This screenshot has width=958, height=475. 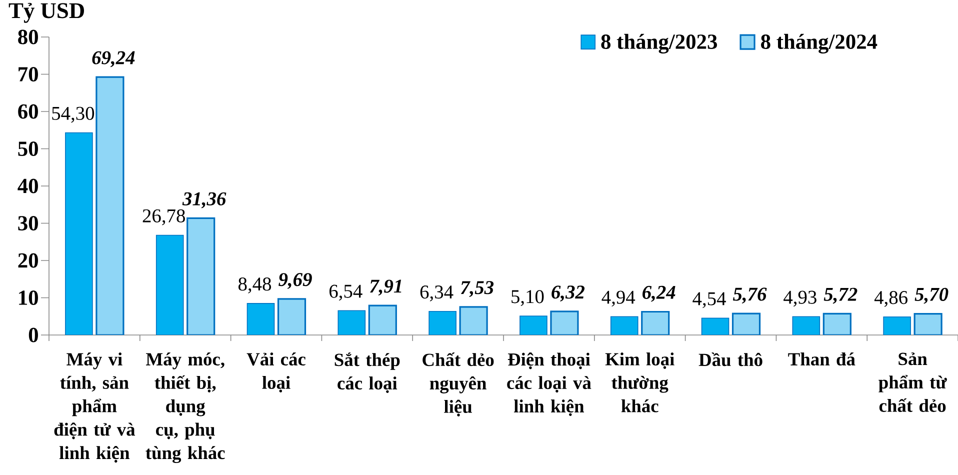 What do you see at coordinates (841, 296) in the screenshot?
I see `data-label: 5,72` at bounding box center [841, 296].